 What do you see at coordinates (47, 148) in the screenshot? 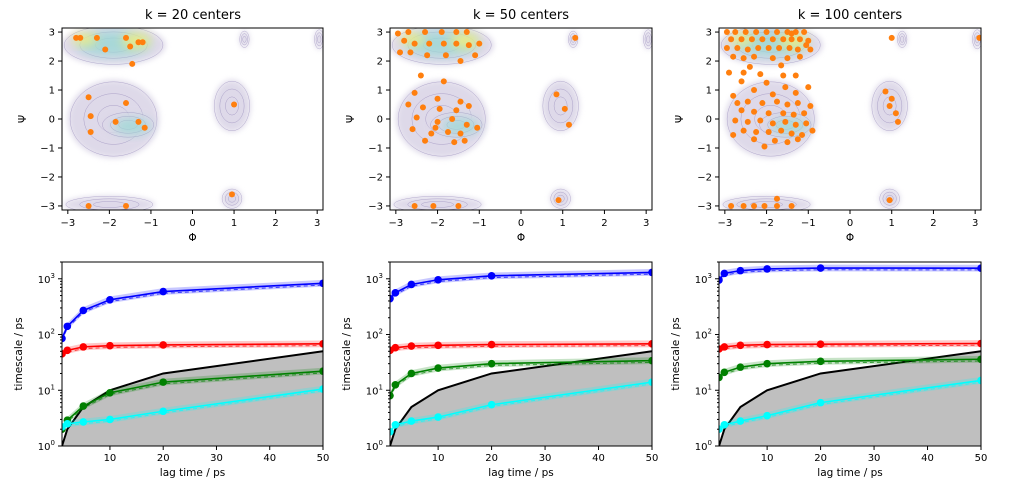
I see `y-tick-label: −1` at bounding box center [47, 148].